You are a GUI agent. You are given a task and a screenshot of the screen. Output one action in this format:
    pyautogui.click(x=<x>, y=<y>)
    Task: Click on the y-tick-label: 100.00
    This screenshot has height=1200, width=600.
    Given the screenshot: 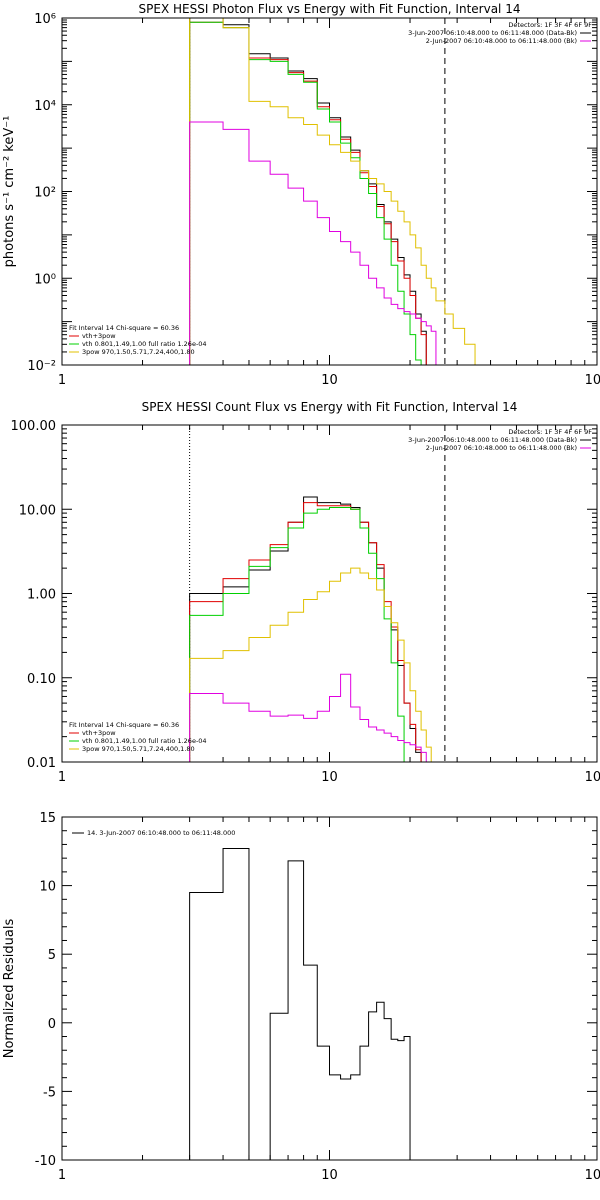 What is the action you would take?
    pyautogui.click(x=34, y=426)
    